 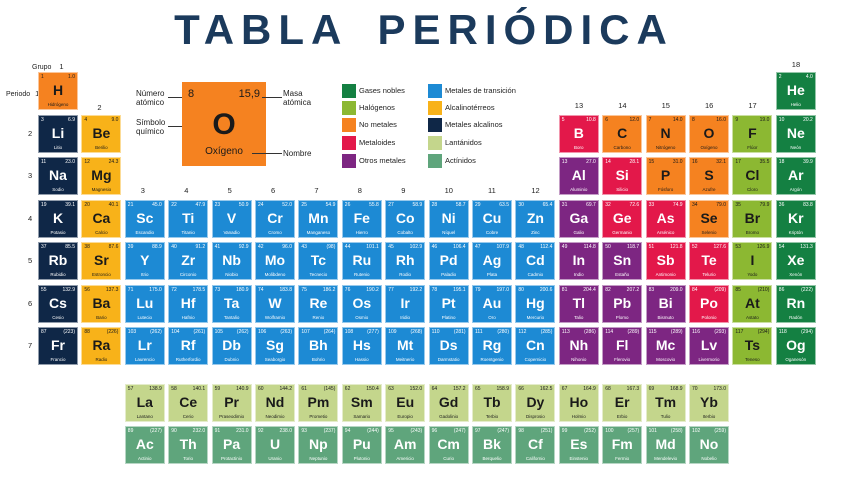 What do you see at coordinates (231, 304) in the screenshot?
I see `element-ta: 73 180.9 Ta Tantalio` at bounding box center [231, 304].